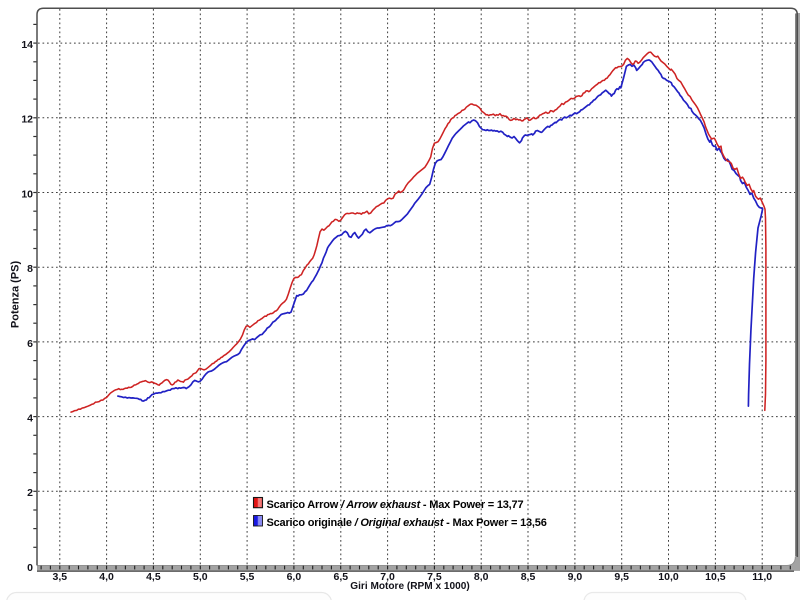 This screenshot has height=605, width=800. What do you see at coordinates (30, 344) in the screenshot?
I see `svg-text: 6` at bounding box center [30, 344].